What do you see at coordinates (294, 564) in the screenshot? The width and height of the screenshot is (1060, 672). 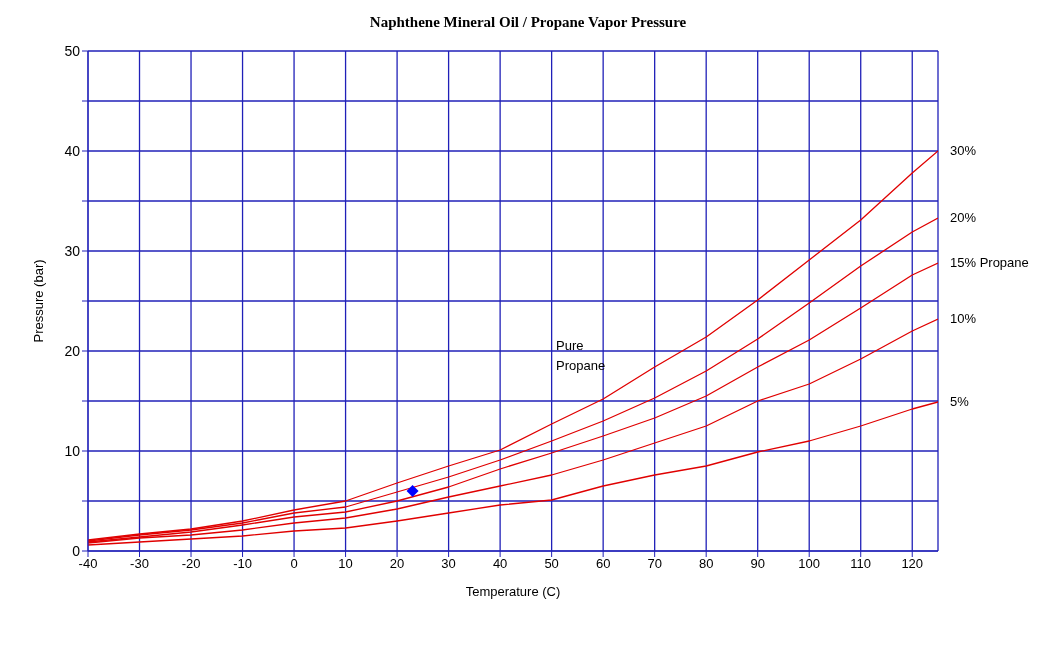 I see `x-tick-label: 0` at bounding box center [294, 564].